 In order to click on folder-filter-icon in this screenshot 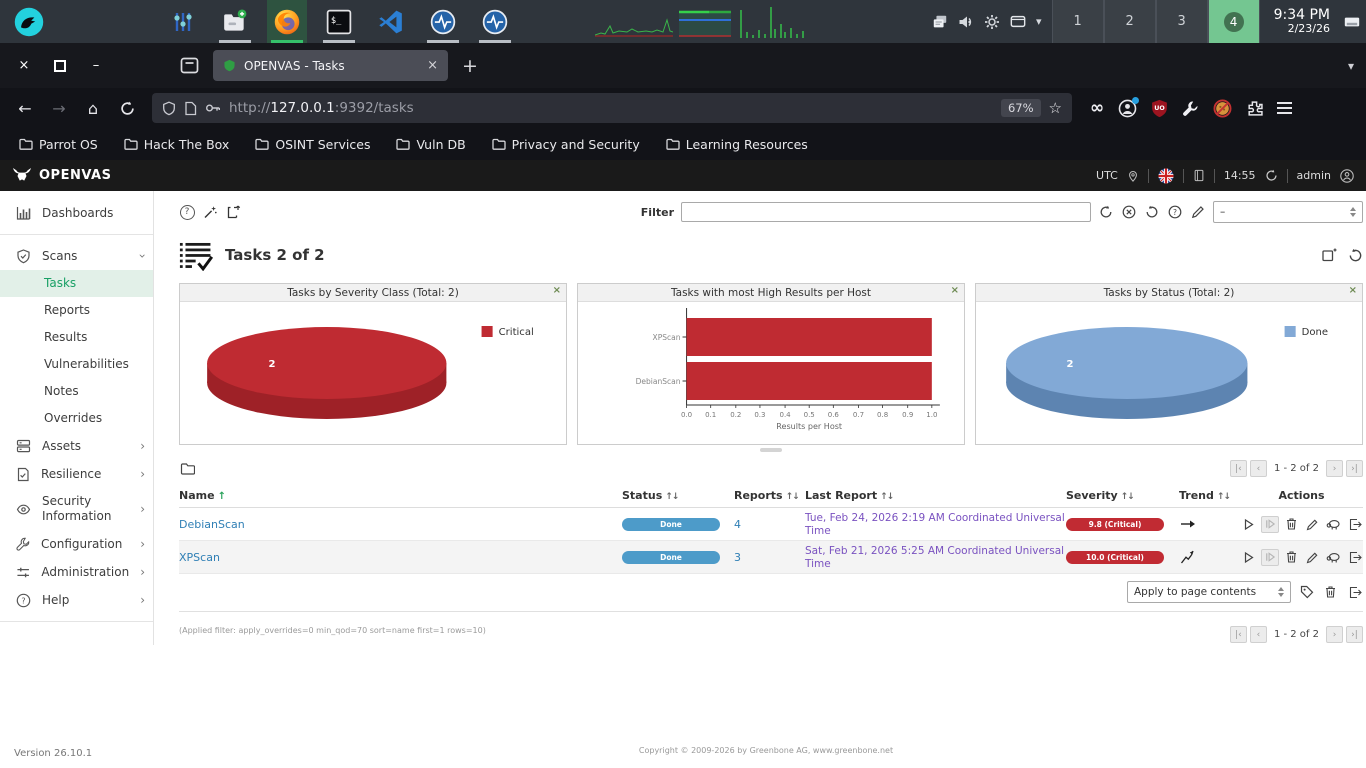, I will do `click(187, 469)`.